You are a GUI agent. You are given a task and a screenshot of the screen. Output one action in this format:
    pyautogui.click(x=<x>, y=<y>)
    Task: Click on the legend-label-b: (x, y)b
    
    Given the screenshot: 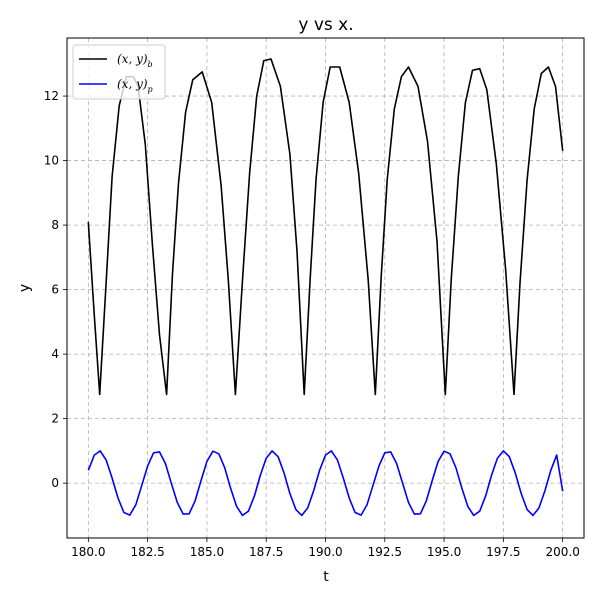 What is the action you would take?
    pyautogui.click(x=135, y=60)
    